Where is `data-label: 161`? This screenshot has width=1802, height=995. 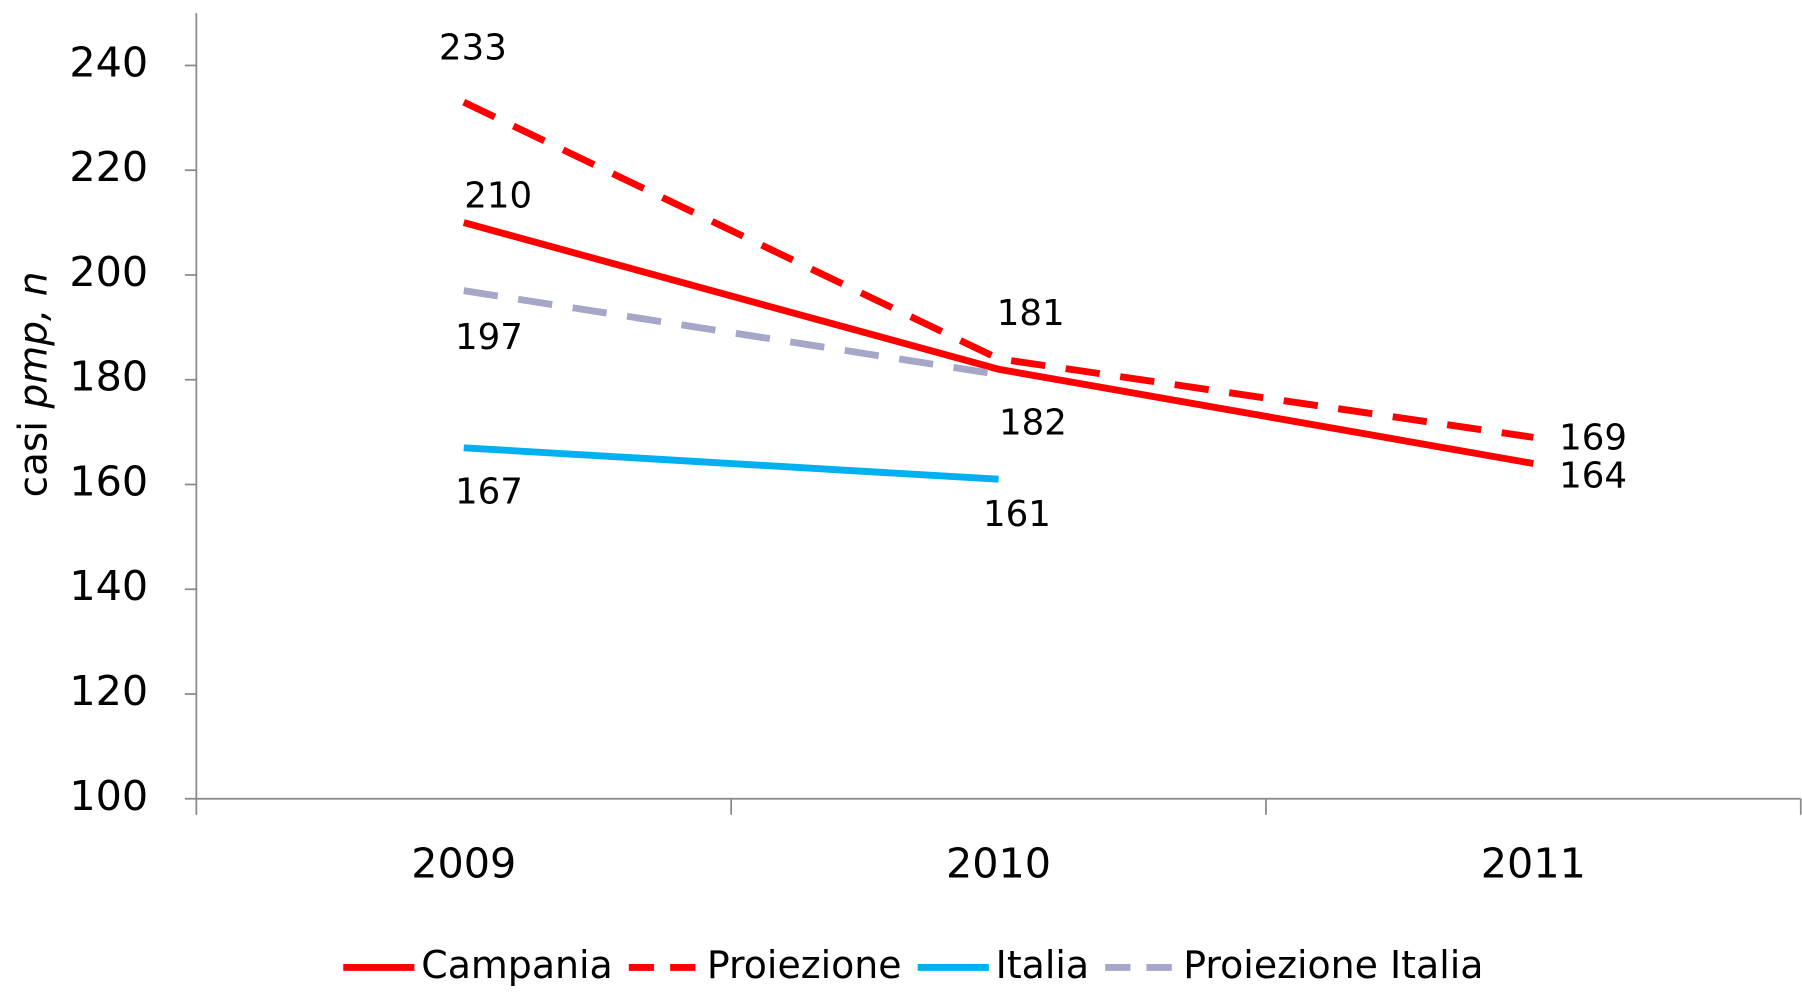
data-label: 161 is located at coordinates (1017, 514).